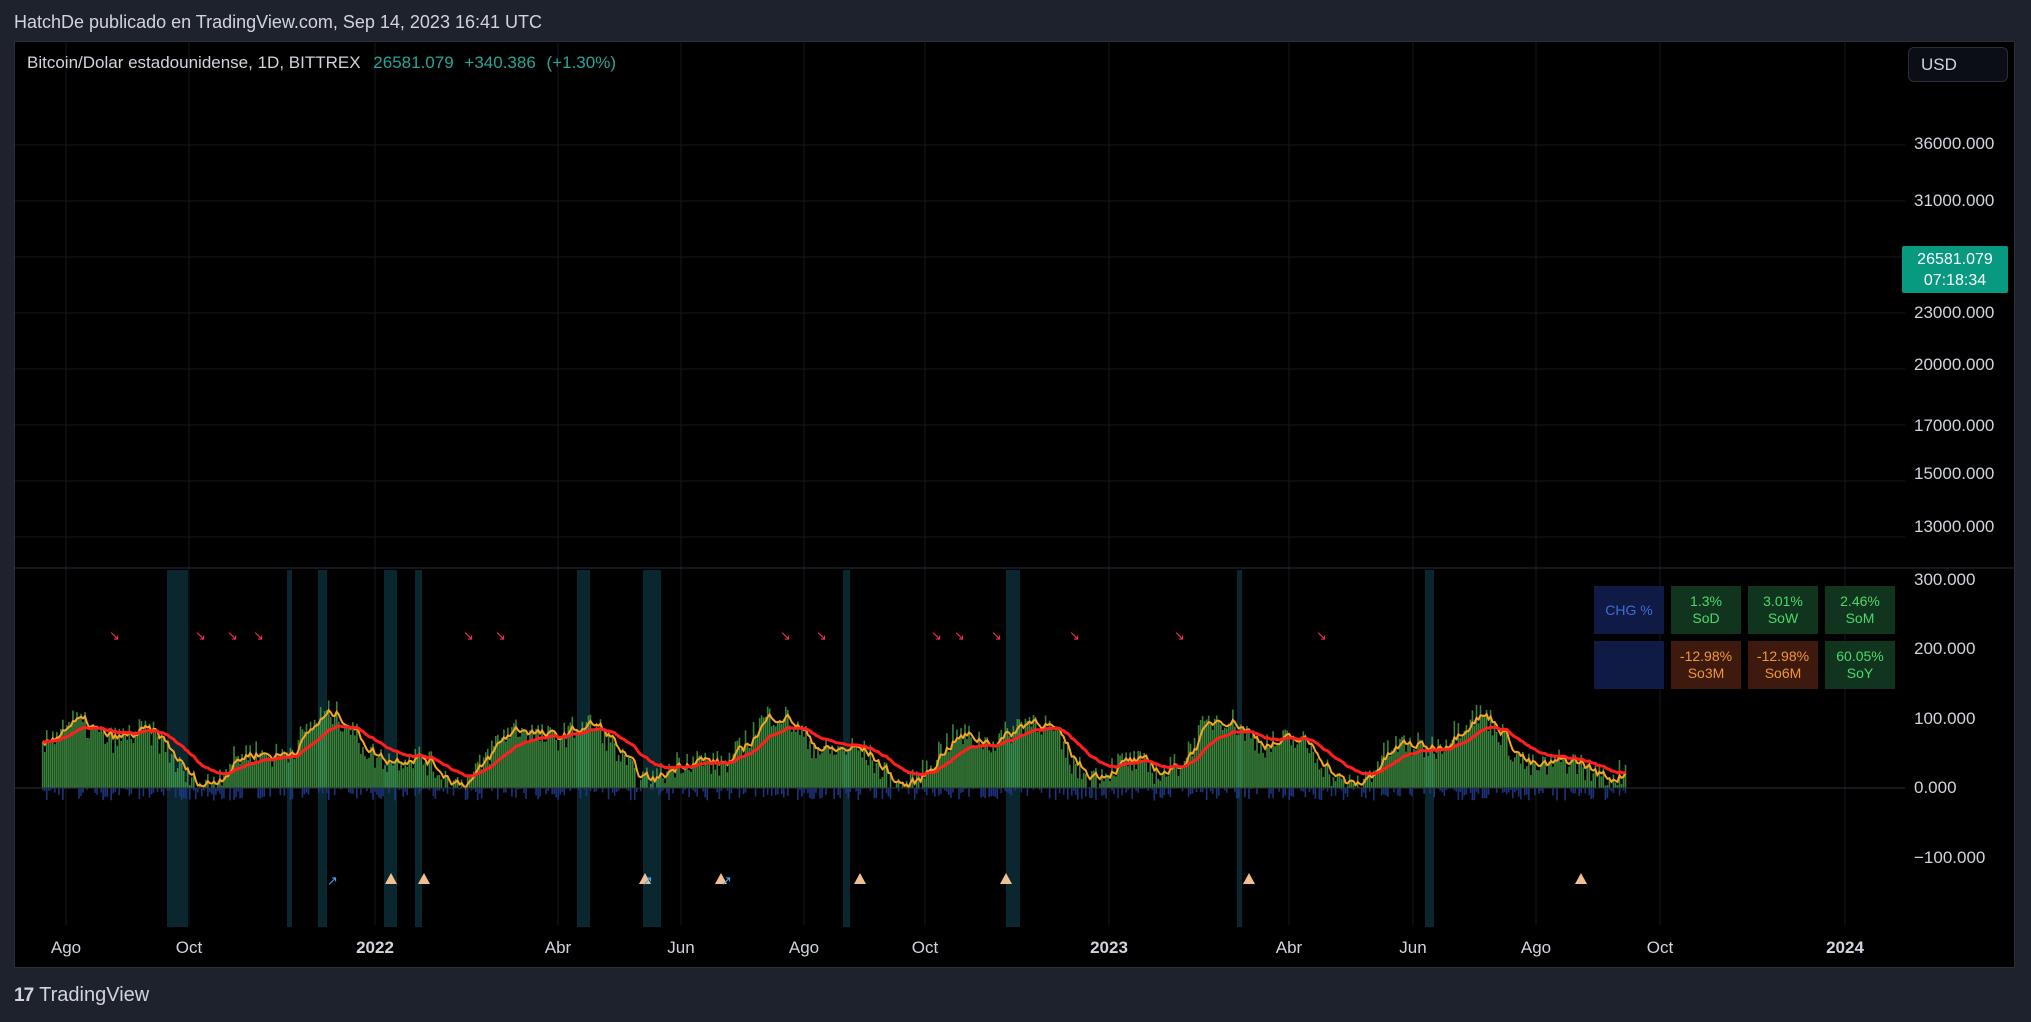 The width and height of the screenshot is (2031, 1022). What do you see at coordinates (1845, 947) in the screenshot?
I see `time-axis-tick: 2024` at bounding box center [1845, 947].